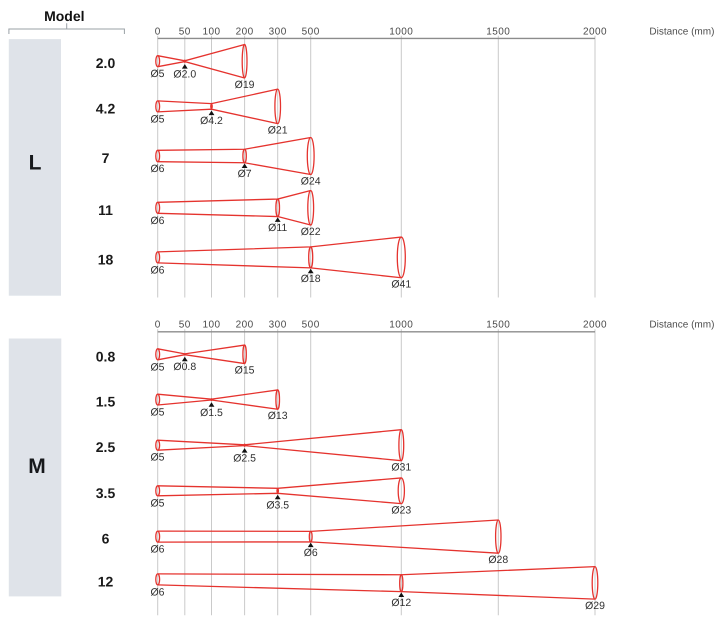  Describe the element at coordinates (106, 581) in the screenshot. I see `svg-text: 12` at that location.